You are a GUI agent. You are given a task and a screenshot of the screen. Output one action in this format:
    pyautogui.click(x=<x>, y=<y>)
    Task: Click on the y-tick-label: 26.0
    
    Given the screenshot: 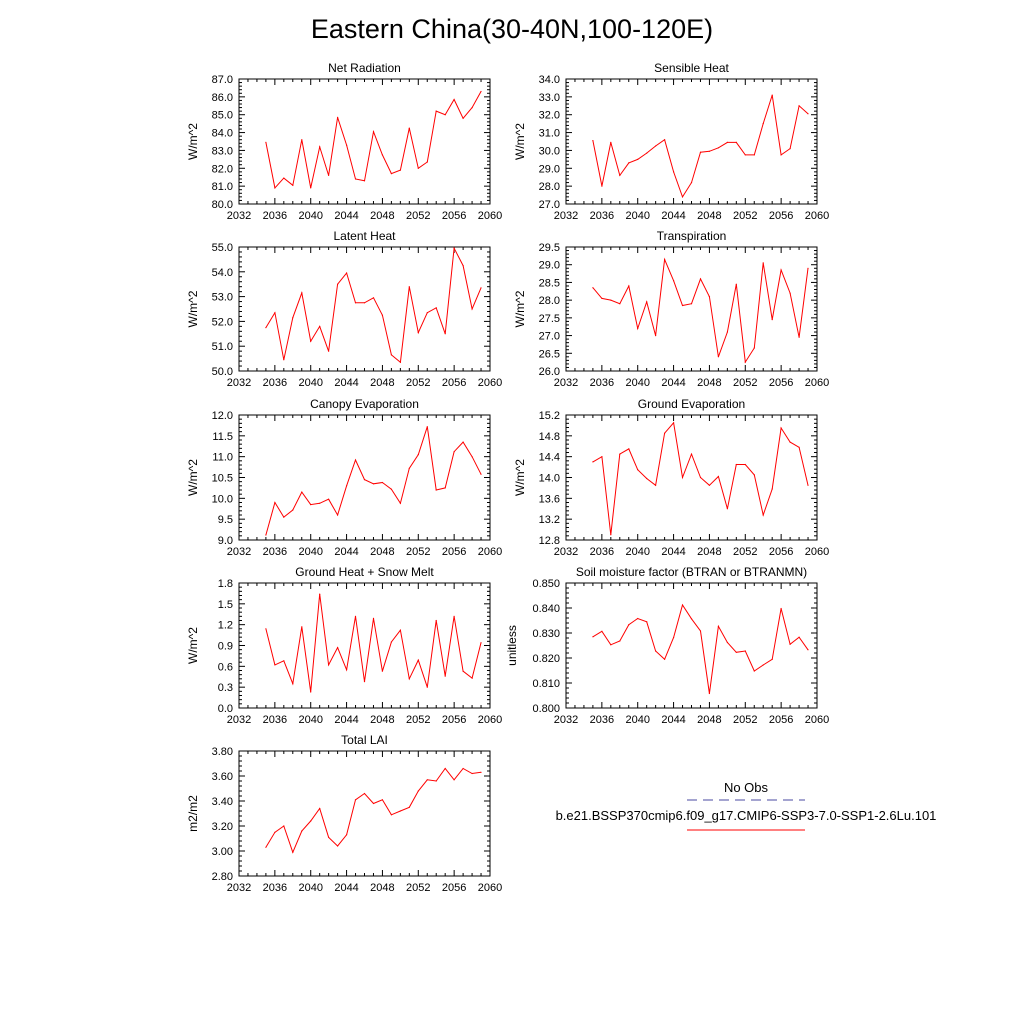 What is the action you would take?
    pyautogui.click(x=549, y=372)
    